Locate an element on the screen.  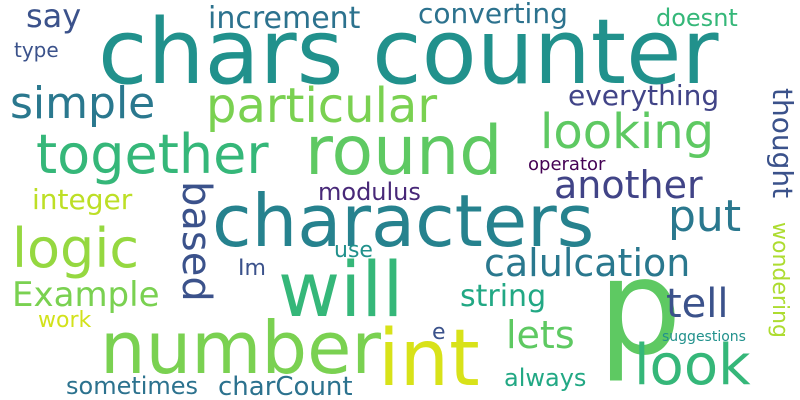
word-type: type is located at coordinates (36, 50).